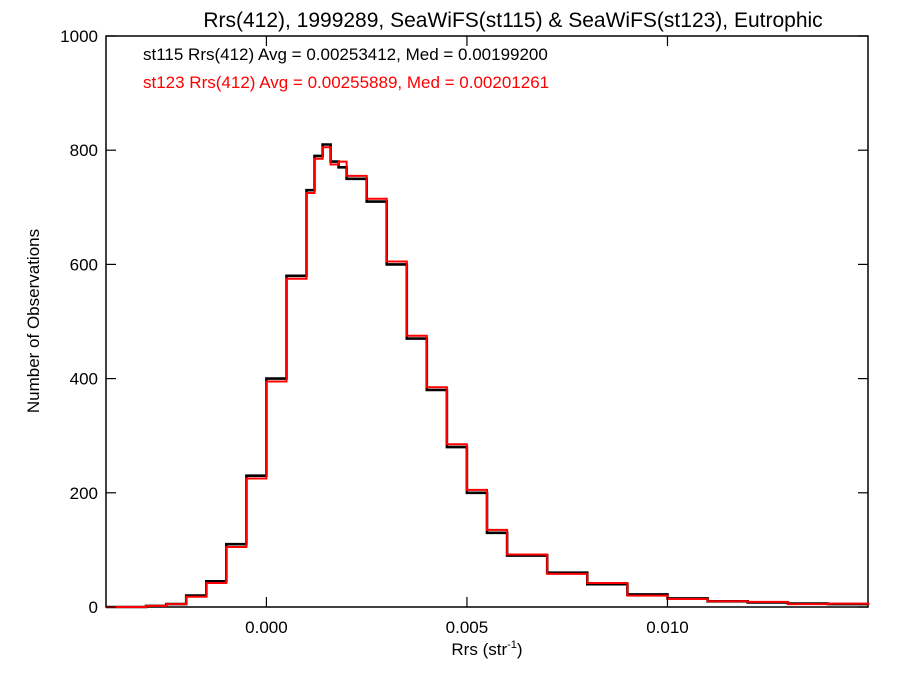 The height and width of the screenshot is (675, 900). Describe the element at coordinates (667, 627) in the screenshot. I see `x-tick-label: 0.010` at that location.